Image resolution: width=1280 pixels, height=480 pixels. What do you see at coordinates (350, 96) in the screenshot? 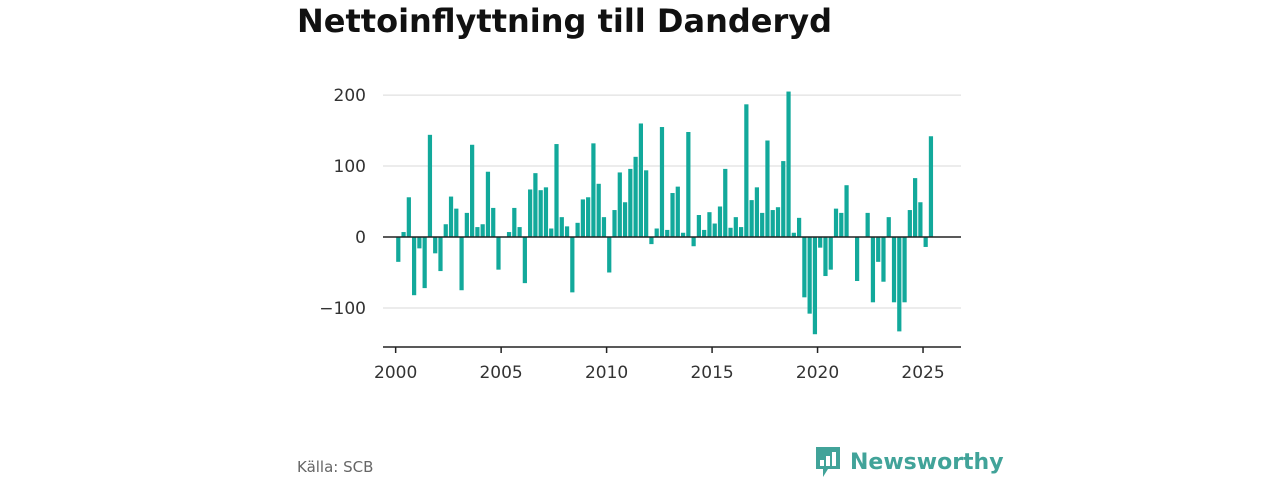
I see `y-tick-label: 200` at bounding box center [350, 96].